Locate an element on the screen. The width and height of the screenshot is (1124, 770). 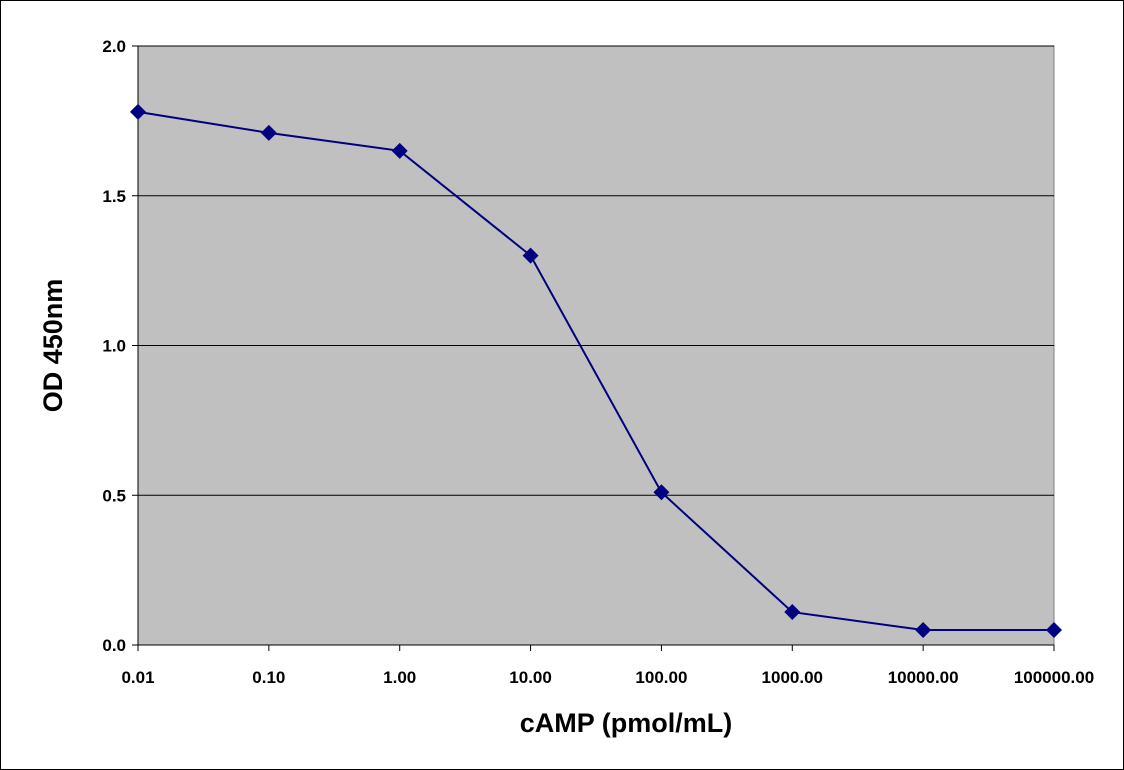
x-tick-label: 10.00 is located at coordinates (530, 677).